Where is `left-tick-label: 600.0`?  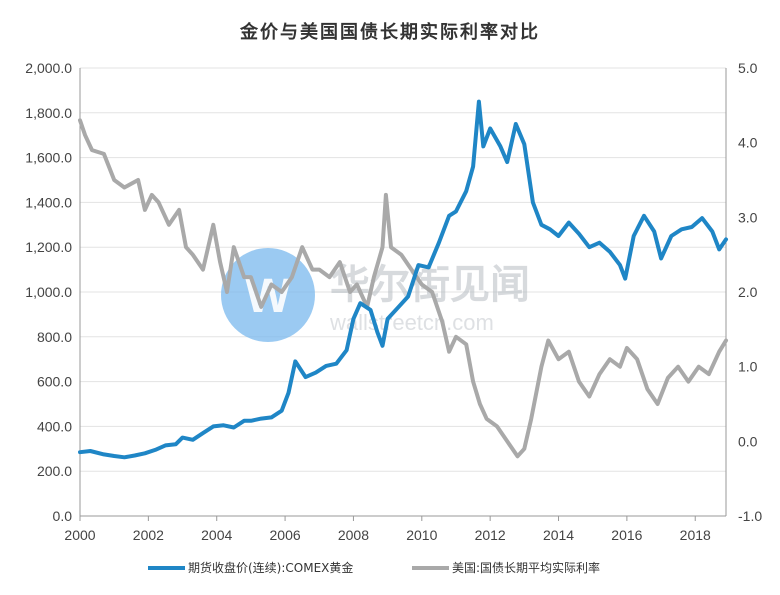
left-tick-label: 600.0 is located at coordinates (54, 382).